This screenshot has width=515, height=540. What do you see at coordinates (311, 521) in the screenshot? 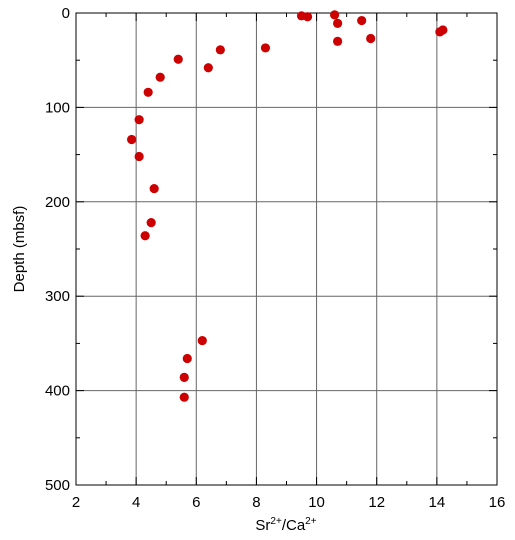
I see `x-axis-title-ca-charge: 2+` at bounding box center [311, 521].